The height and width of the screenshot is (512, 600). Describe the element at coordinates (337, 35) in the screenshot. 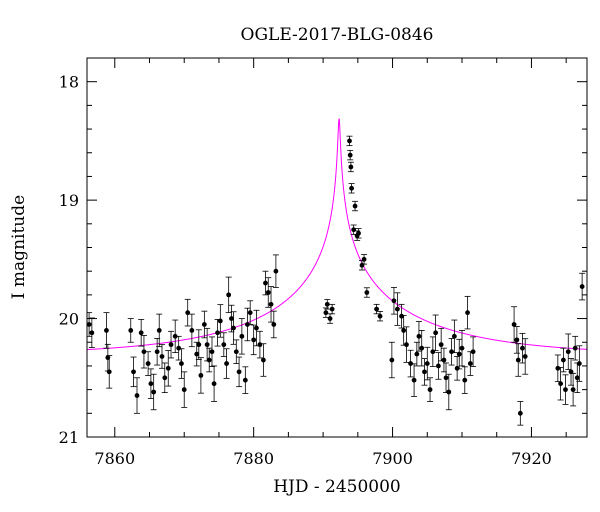

I see `chart-title: OGLE-2017-BLG-0846` at that location.